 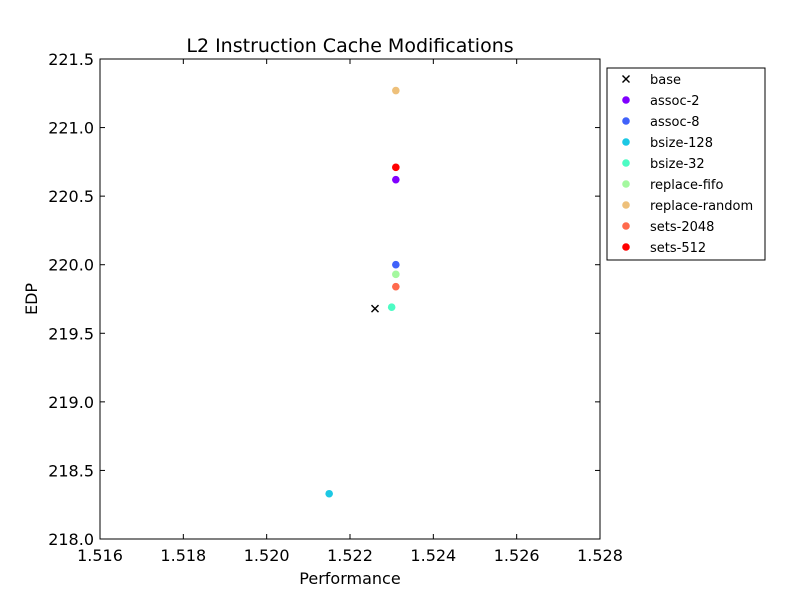 What do you see at coordinates (626, 226) in the screenshot?
I see `legend-marker-sets-2048` at bounding box center [626, 226].